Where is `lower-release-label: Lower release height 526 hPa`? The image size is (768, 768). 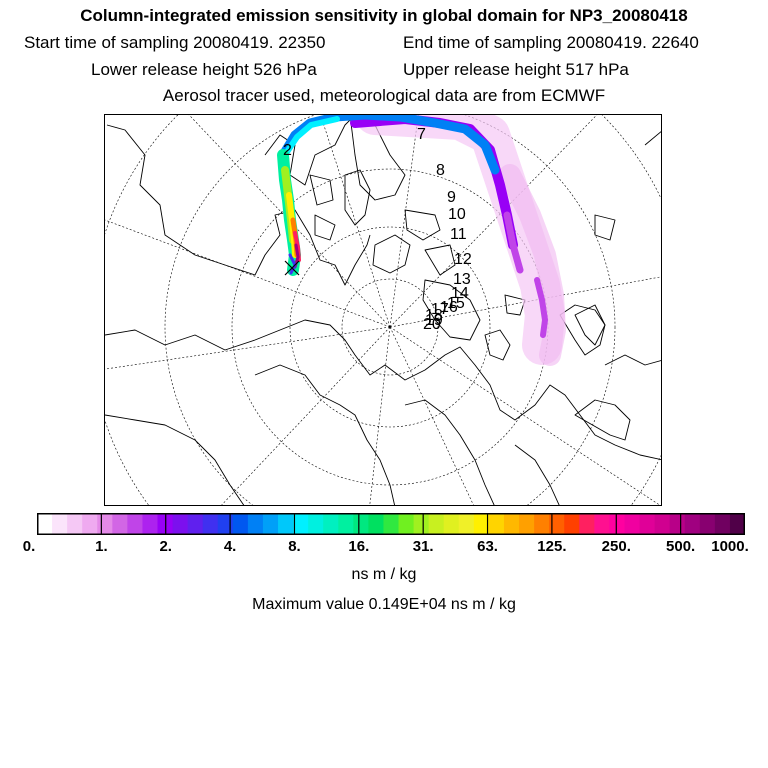 lower-release-label: Lower release height 526 hPa is located at coordinates (204, 69).